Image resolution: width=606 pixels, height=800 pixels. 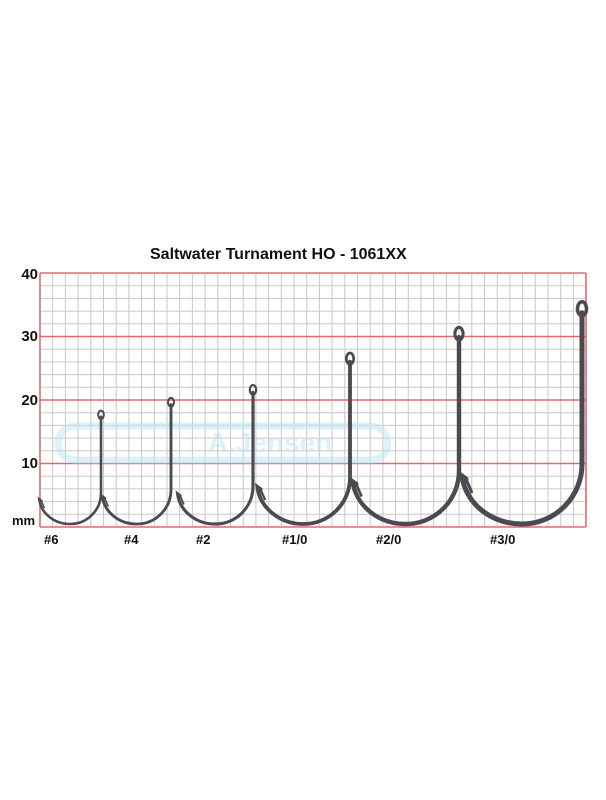 What do you see at coordinates (389, 539) in the screenshot?
I see `size-label-2-0: #2/0` at bounding box center [389, 539].